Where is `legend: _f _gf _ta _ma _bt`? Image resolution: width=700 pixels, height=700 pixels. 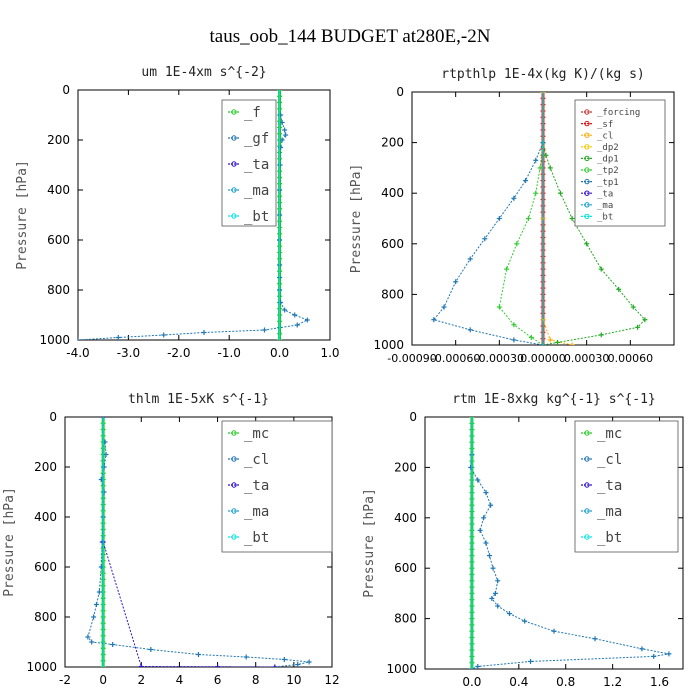
legend: _f _gf _ta _ma _bt is located at coordinates (249, 163).